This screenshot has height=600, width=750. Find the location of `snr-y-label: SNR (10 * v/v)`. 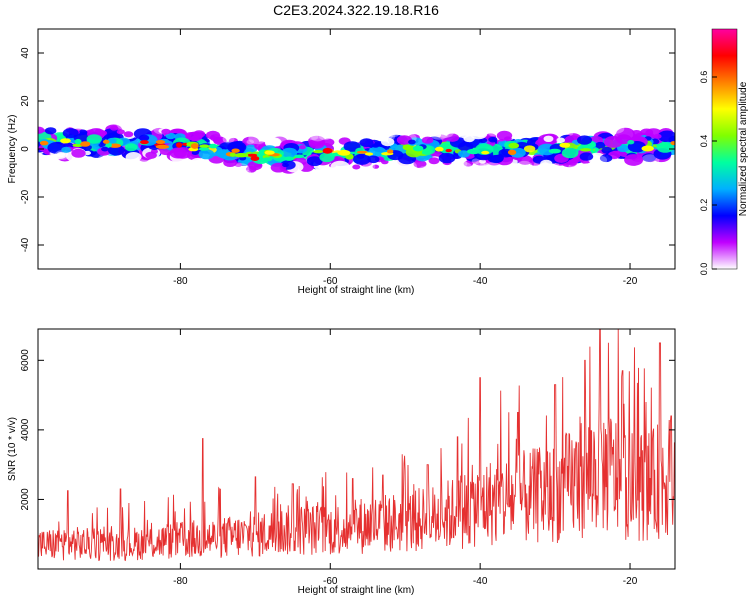

snr-y-label: SNR (10 * v/v) is located at coordinates (12, 449).